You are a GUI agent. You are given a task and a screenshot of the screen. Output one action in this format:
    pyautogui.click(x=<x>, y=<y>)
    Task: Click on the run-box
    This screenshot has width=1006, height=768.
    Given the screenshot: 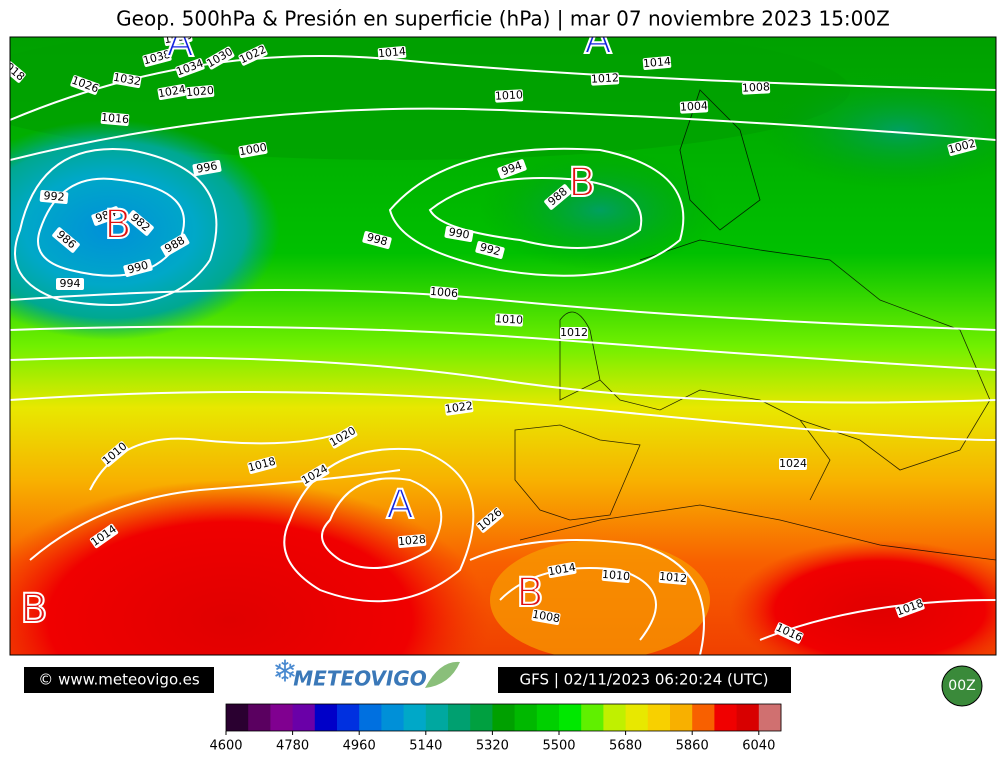 What is the action you would take?
    pyautogui.click(x=644, y=680)
    